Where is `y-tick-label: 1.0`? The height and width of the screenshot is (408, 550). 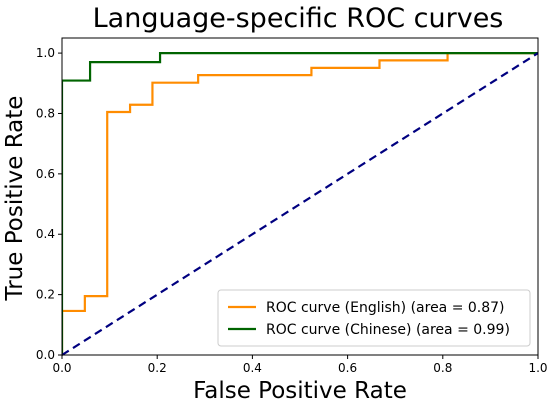 y-tick-label: 1.0 is located at coordinates (45, 53).